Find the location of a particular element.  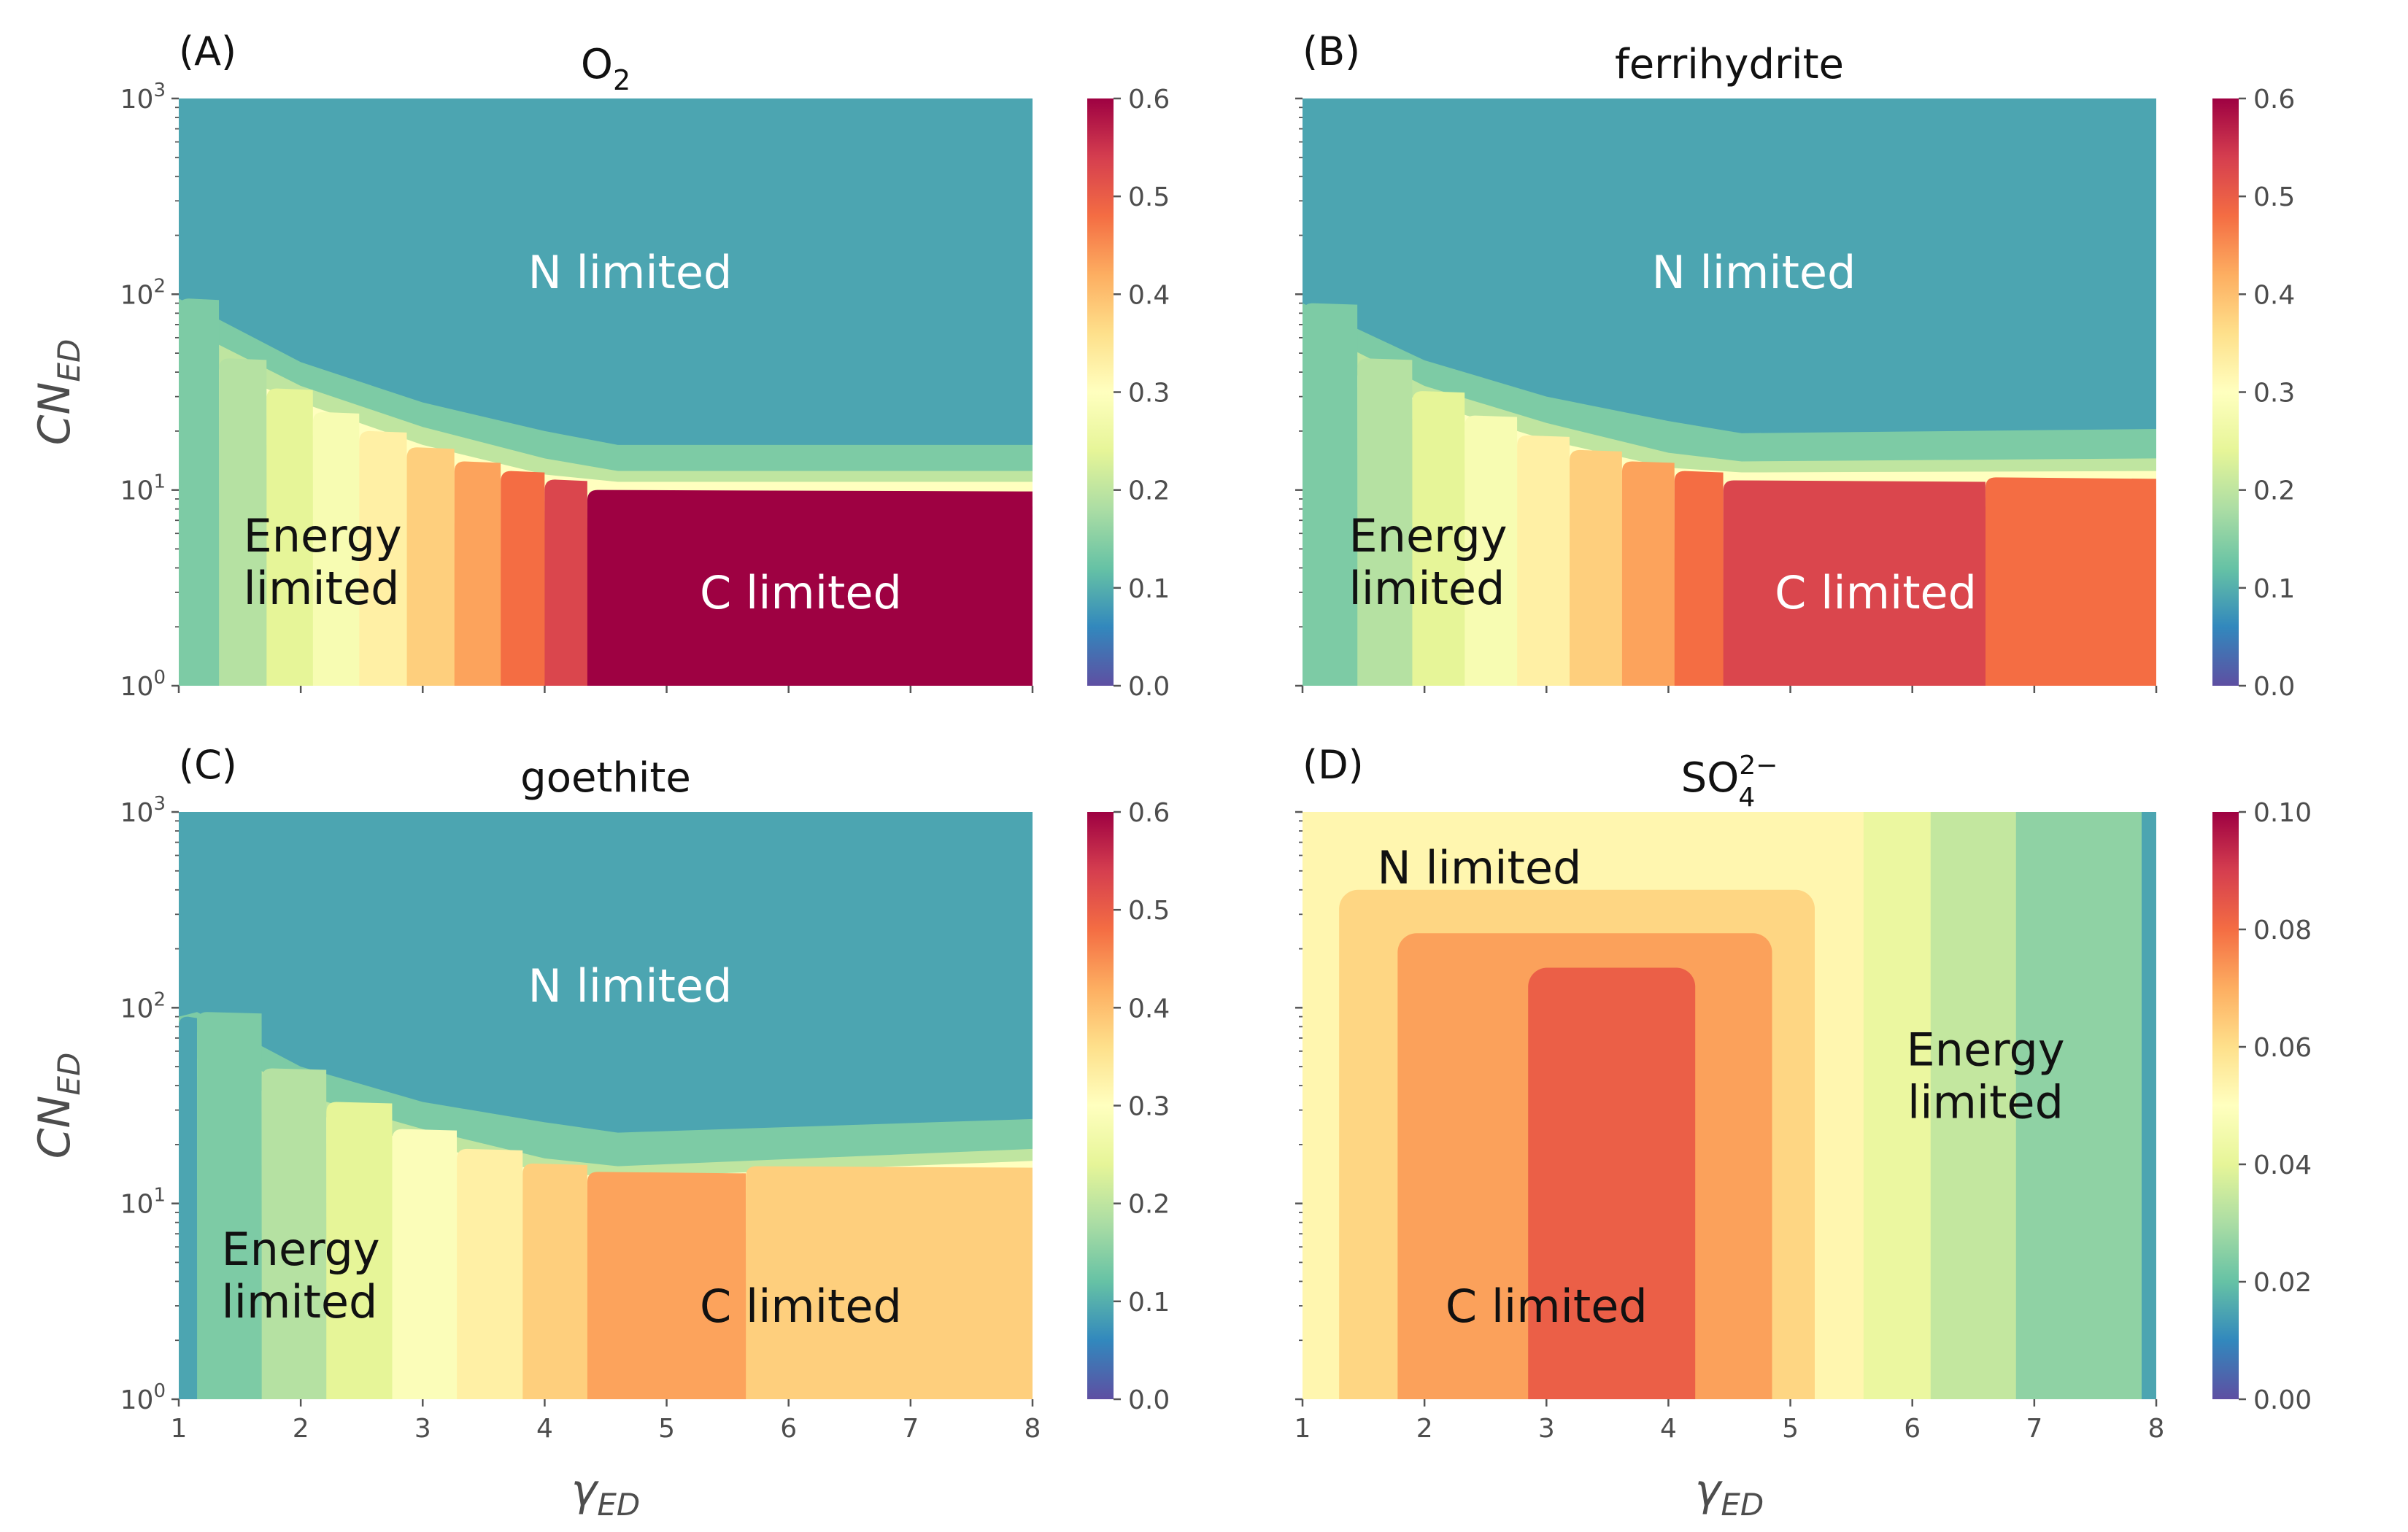

x-tick-label: 6 is located at coordinates (1913, 1429).